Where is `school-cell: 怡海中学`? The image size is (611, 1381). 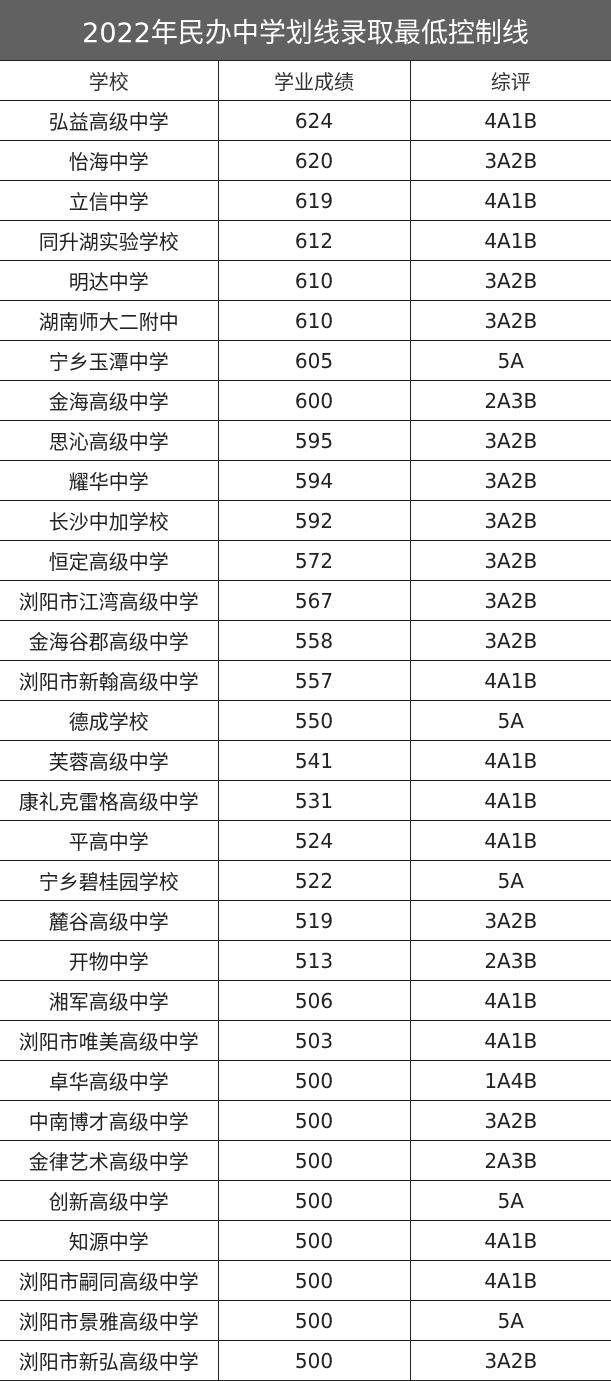
school-cell: 怡海中学 is located at coordinates (109, 160).